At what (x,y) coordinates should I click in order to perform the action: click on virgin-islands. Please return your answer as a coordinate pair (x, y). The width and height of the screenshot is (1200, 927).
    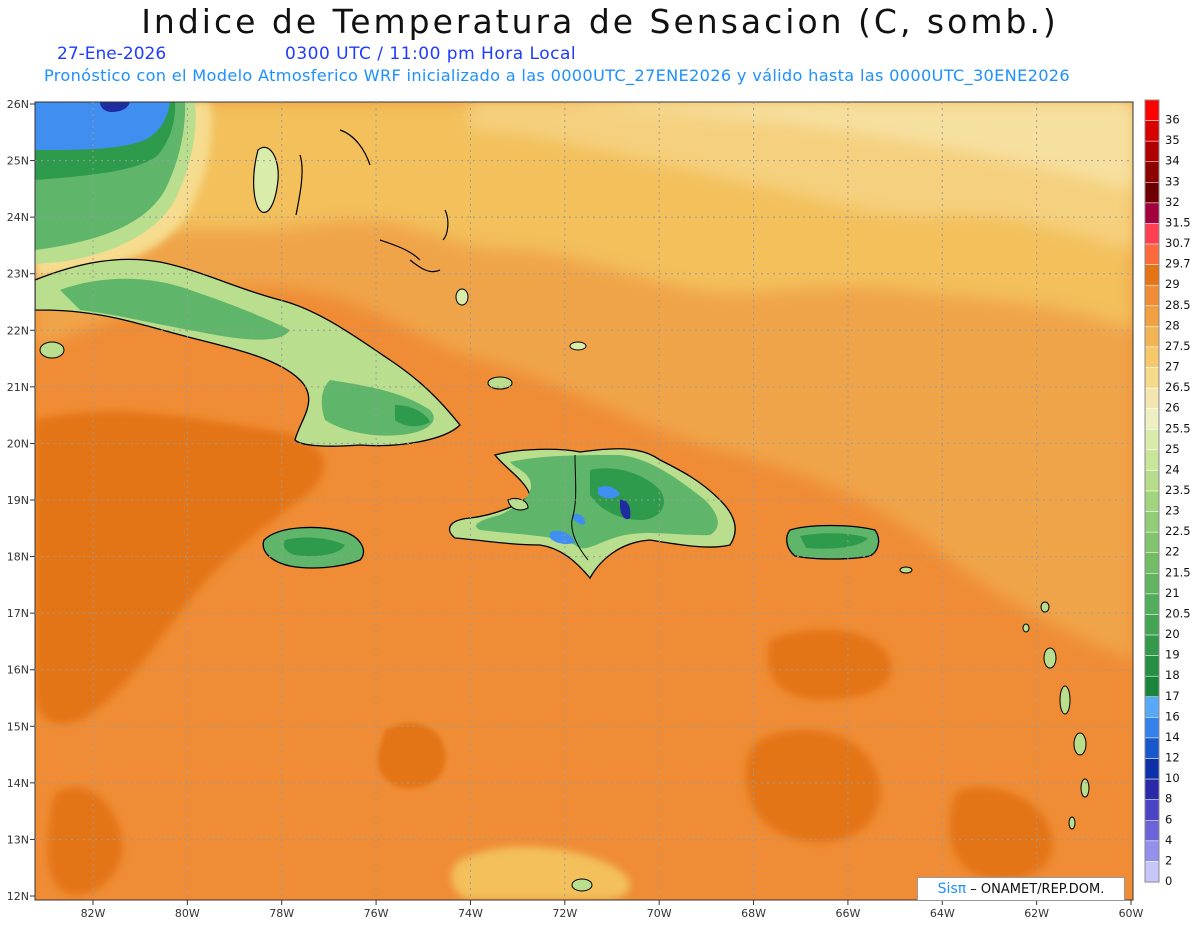
    Looking at the image, I should click on (906, 570).